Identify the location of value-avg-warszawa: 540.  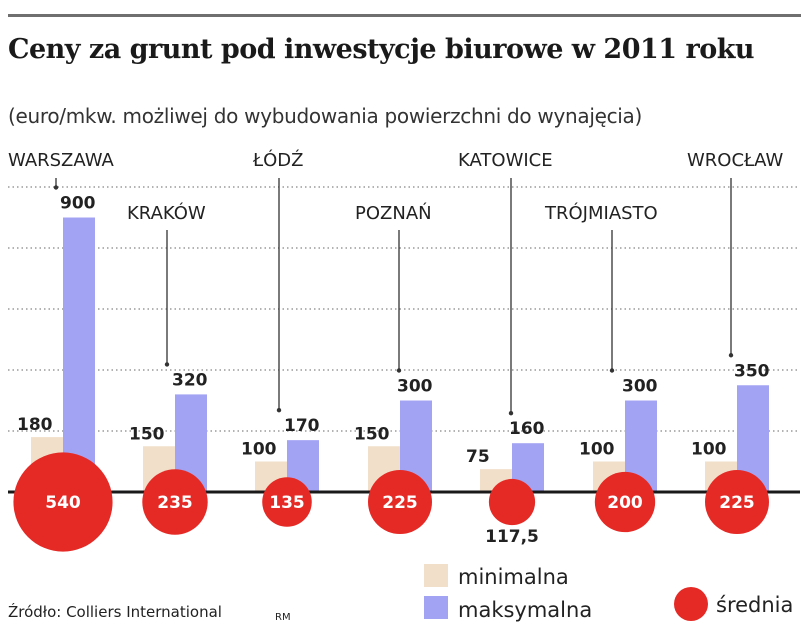
(63, 503).